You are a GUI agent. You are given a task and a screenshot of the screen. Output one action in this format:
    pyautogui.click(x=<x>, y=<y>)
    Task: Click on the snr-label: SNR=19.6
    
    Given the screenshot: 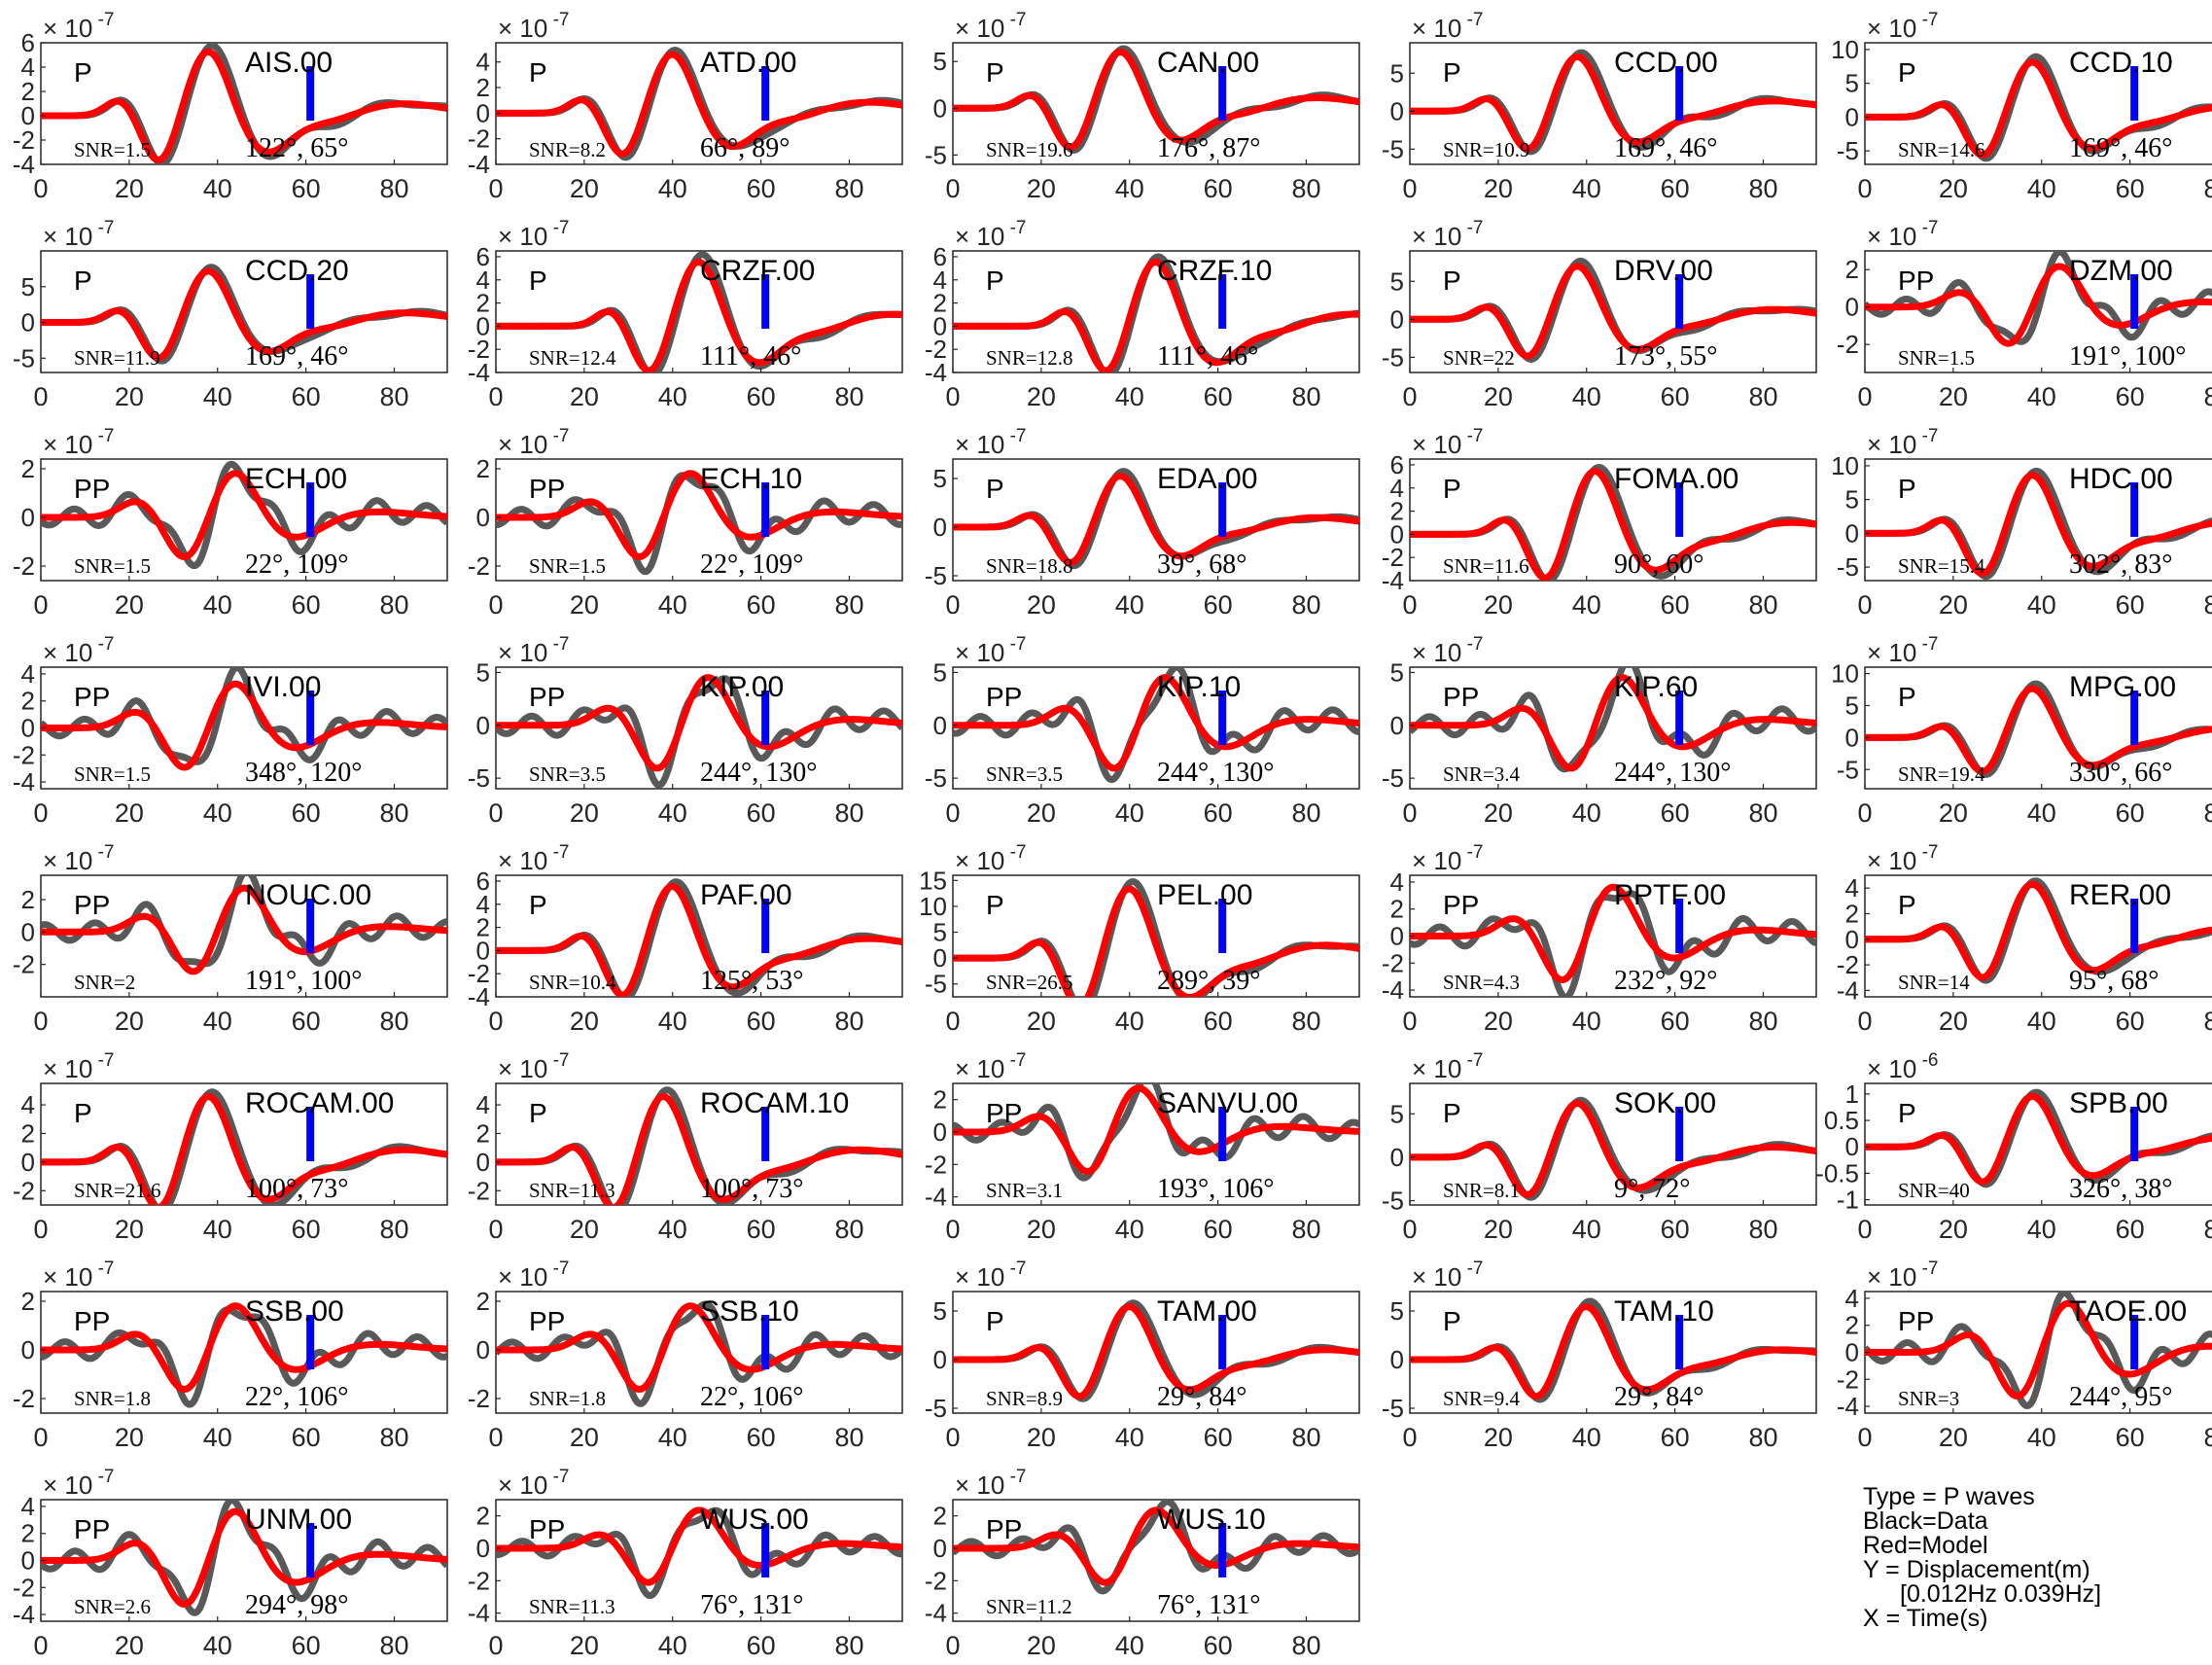 What is the action you would take?
    pyautogui.click(x=1029, y=149)
    